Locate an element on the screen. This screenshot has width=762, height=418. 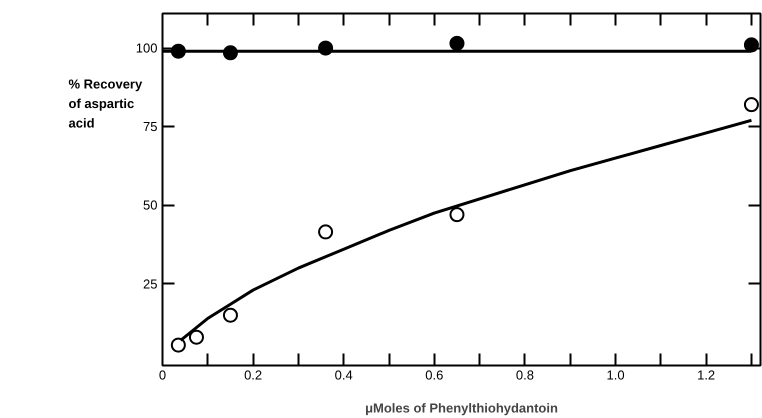
x-tick-label: 0 is located at coordinates (162, 375).